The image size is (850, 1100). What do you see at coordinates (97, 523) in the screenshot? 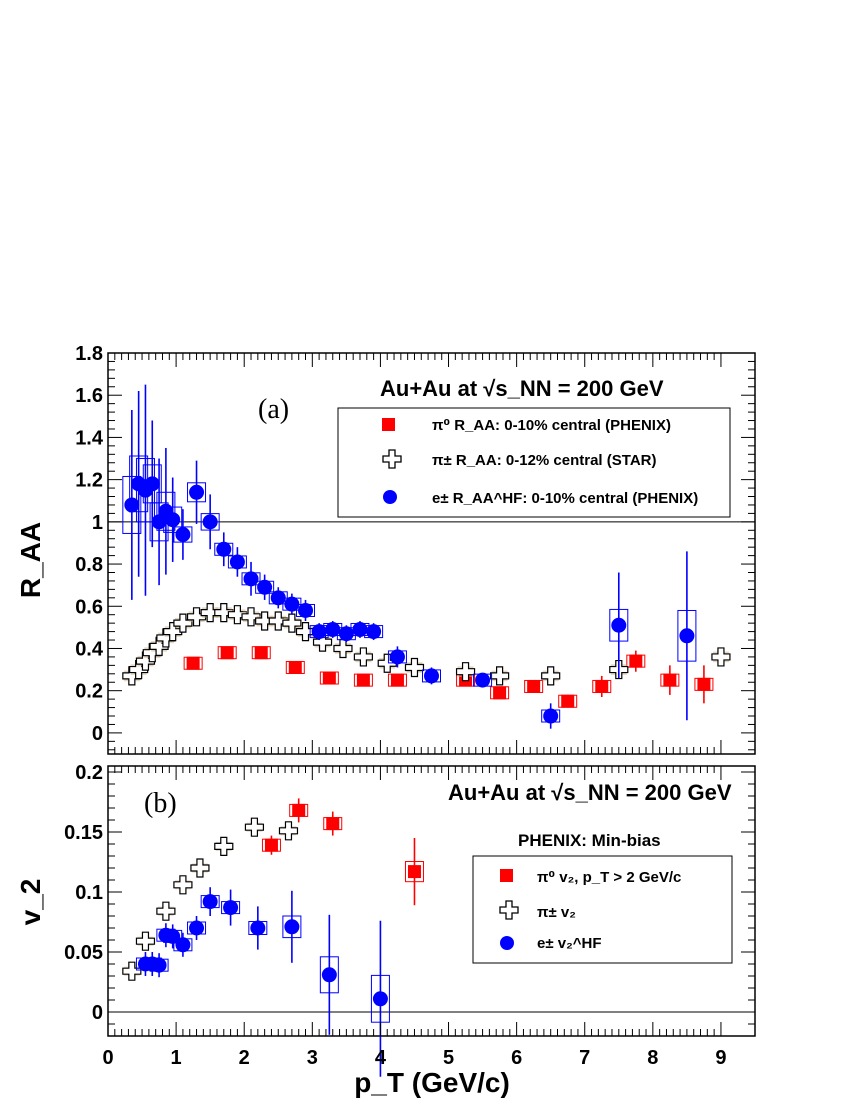
I see `y-tick-label-a: 1` at bounding box center [97, 523].